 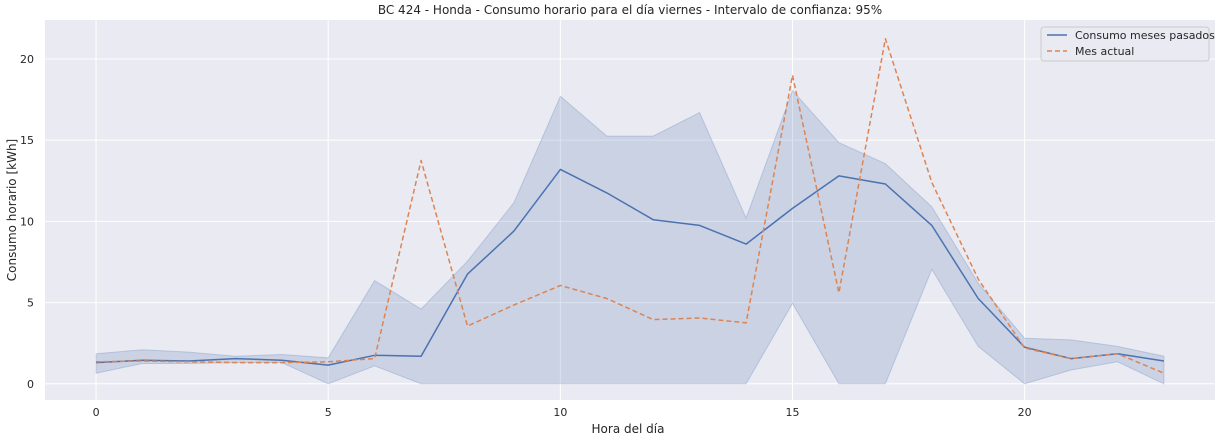 I want to click on legend-label-mes-actual: Mes actual, so click(x=1104, y=51).